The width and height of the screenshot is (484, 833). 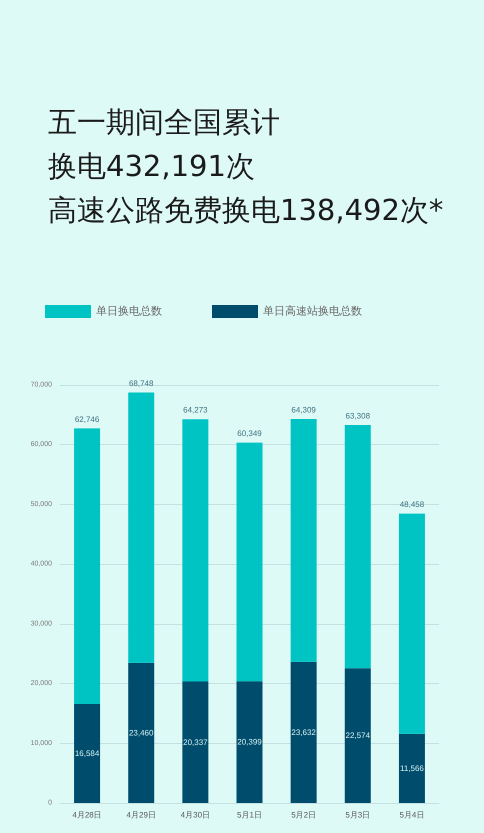 What do you see at coordinates (87, 419) in the screenshot?
I see `total-label: 62,746` at bounding box center [87, 419].